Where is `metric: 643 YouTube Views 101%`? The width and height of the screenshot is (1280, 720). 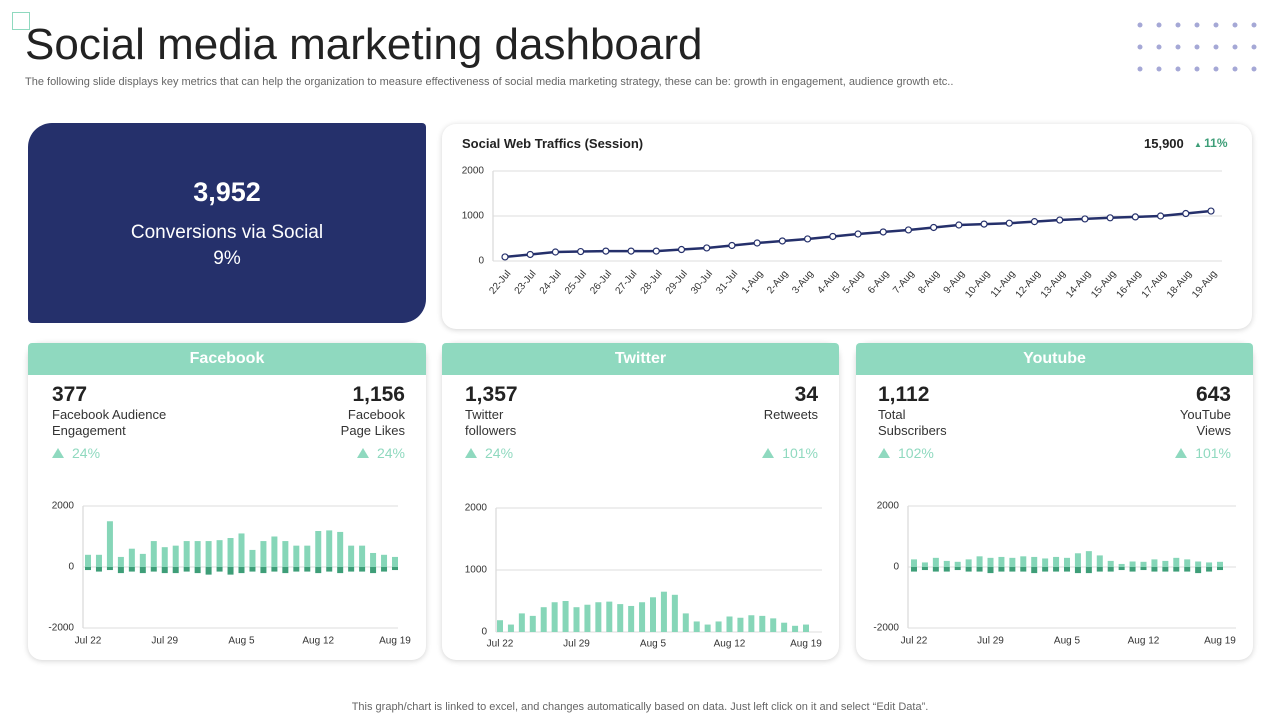
metric: 643 YouTube Views 101% is located at coordinates (1156, 422).